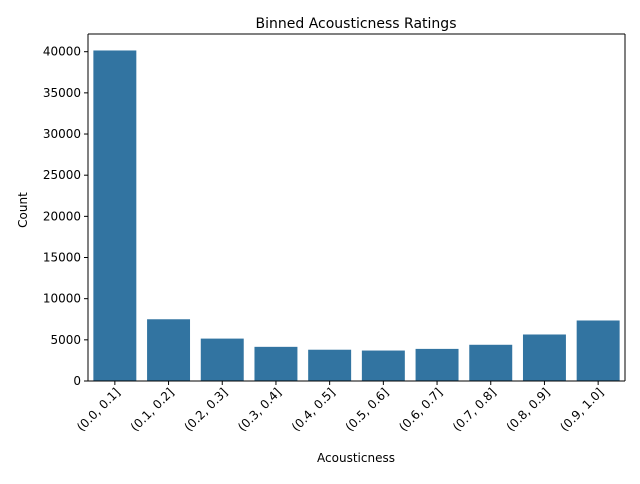  What do you see at coordinates (313, 409) in the screenshot?
I see `x-tick-label-4: (0.4, 0.5]` at bounding box center [313, 409].